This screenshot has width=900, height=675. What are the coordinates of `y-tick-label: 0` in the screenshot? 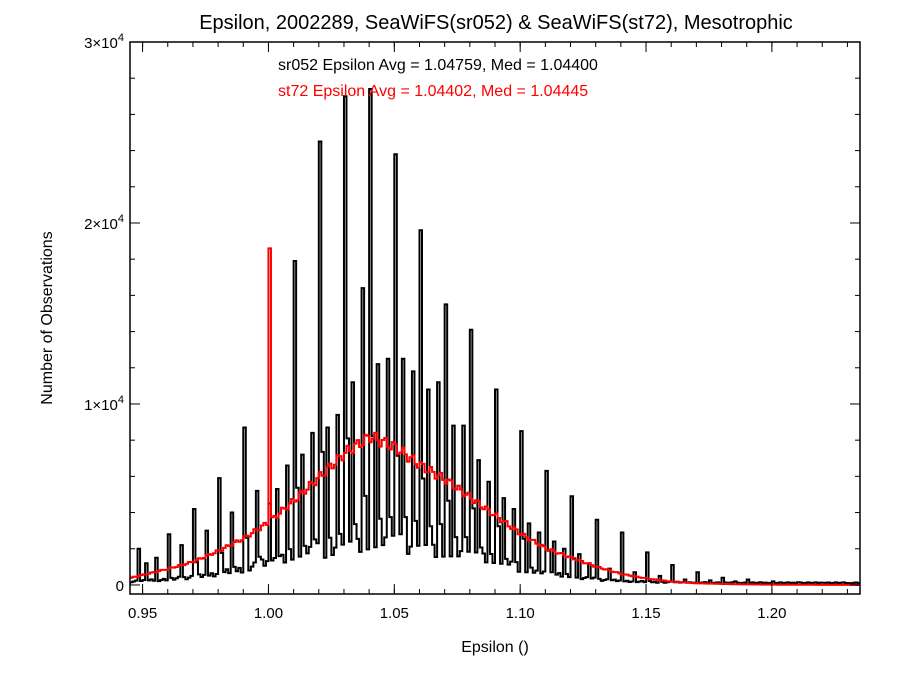 It's located at (120, 586).